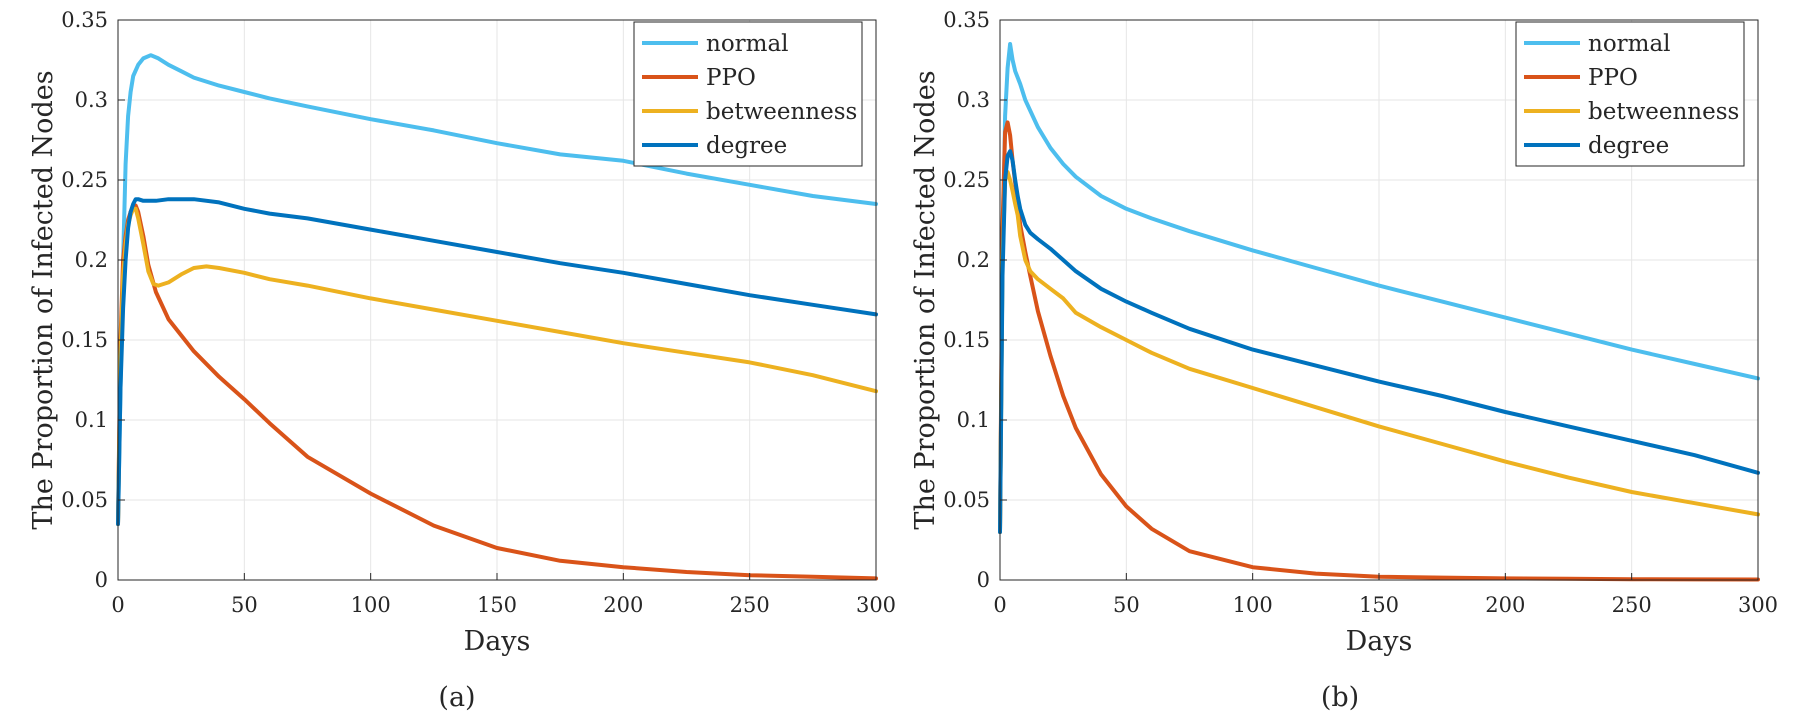  I want to click on legend-b: normal PPO betweenness degree, so click(1630, 94).